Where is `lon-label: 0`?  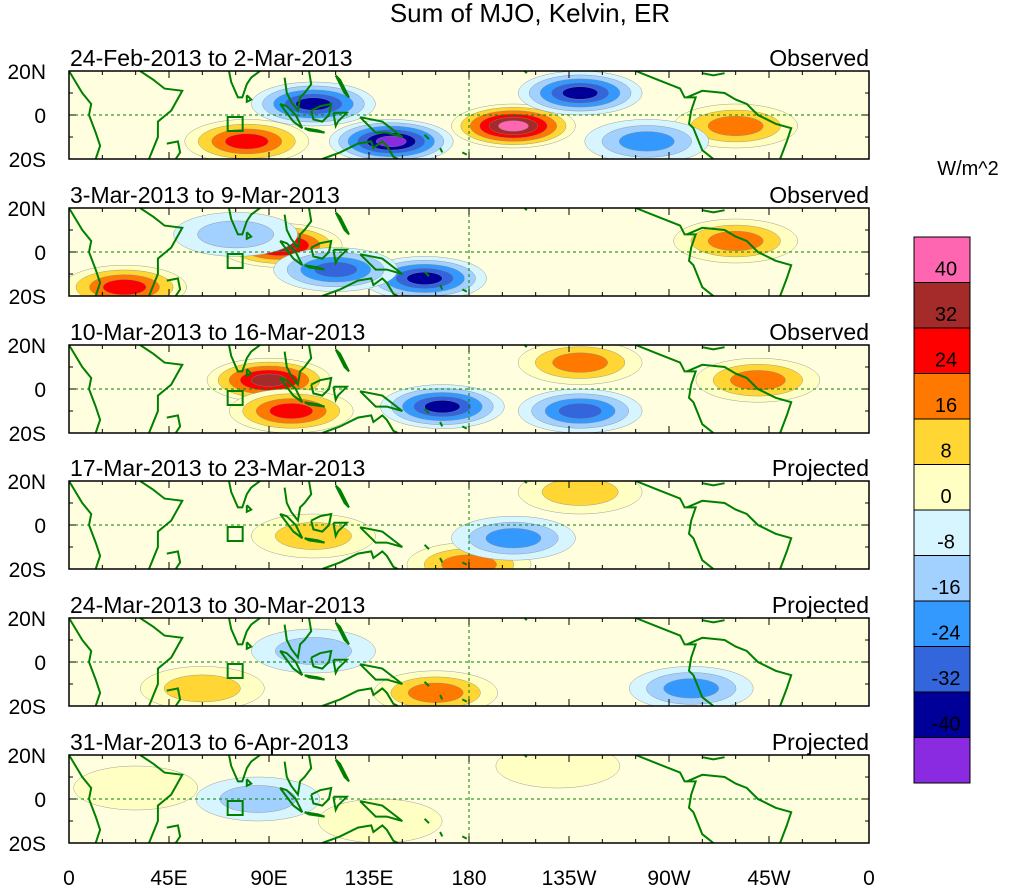 lon-label: 0 is located at coordinates (69, 878).